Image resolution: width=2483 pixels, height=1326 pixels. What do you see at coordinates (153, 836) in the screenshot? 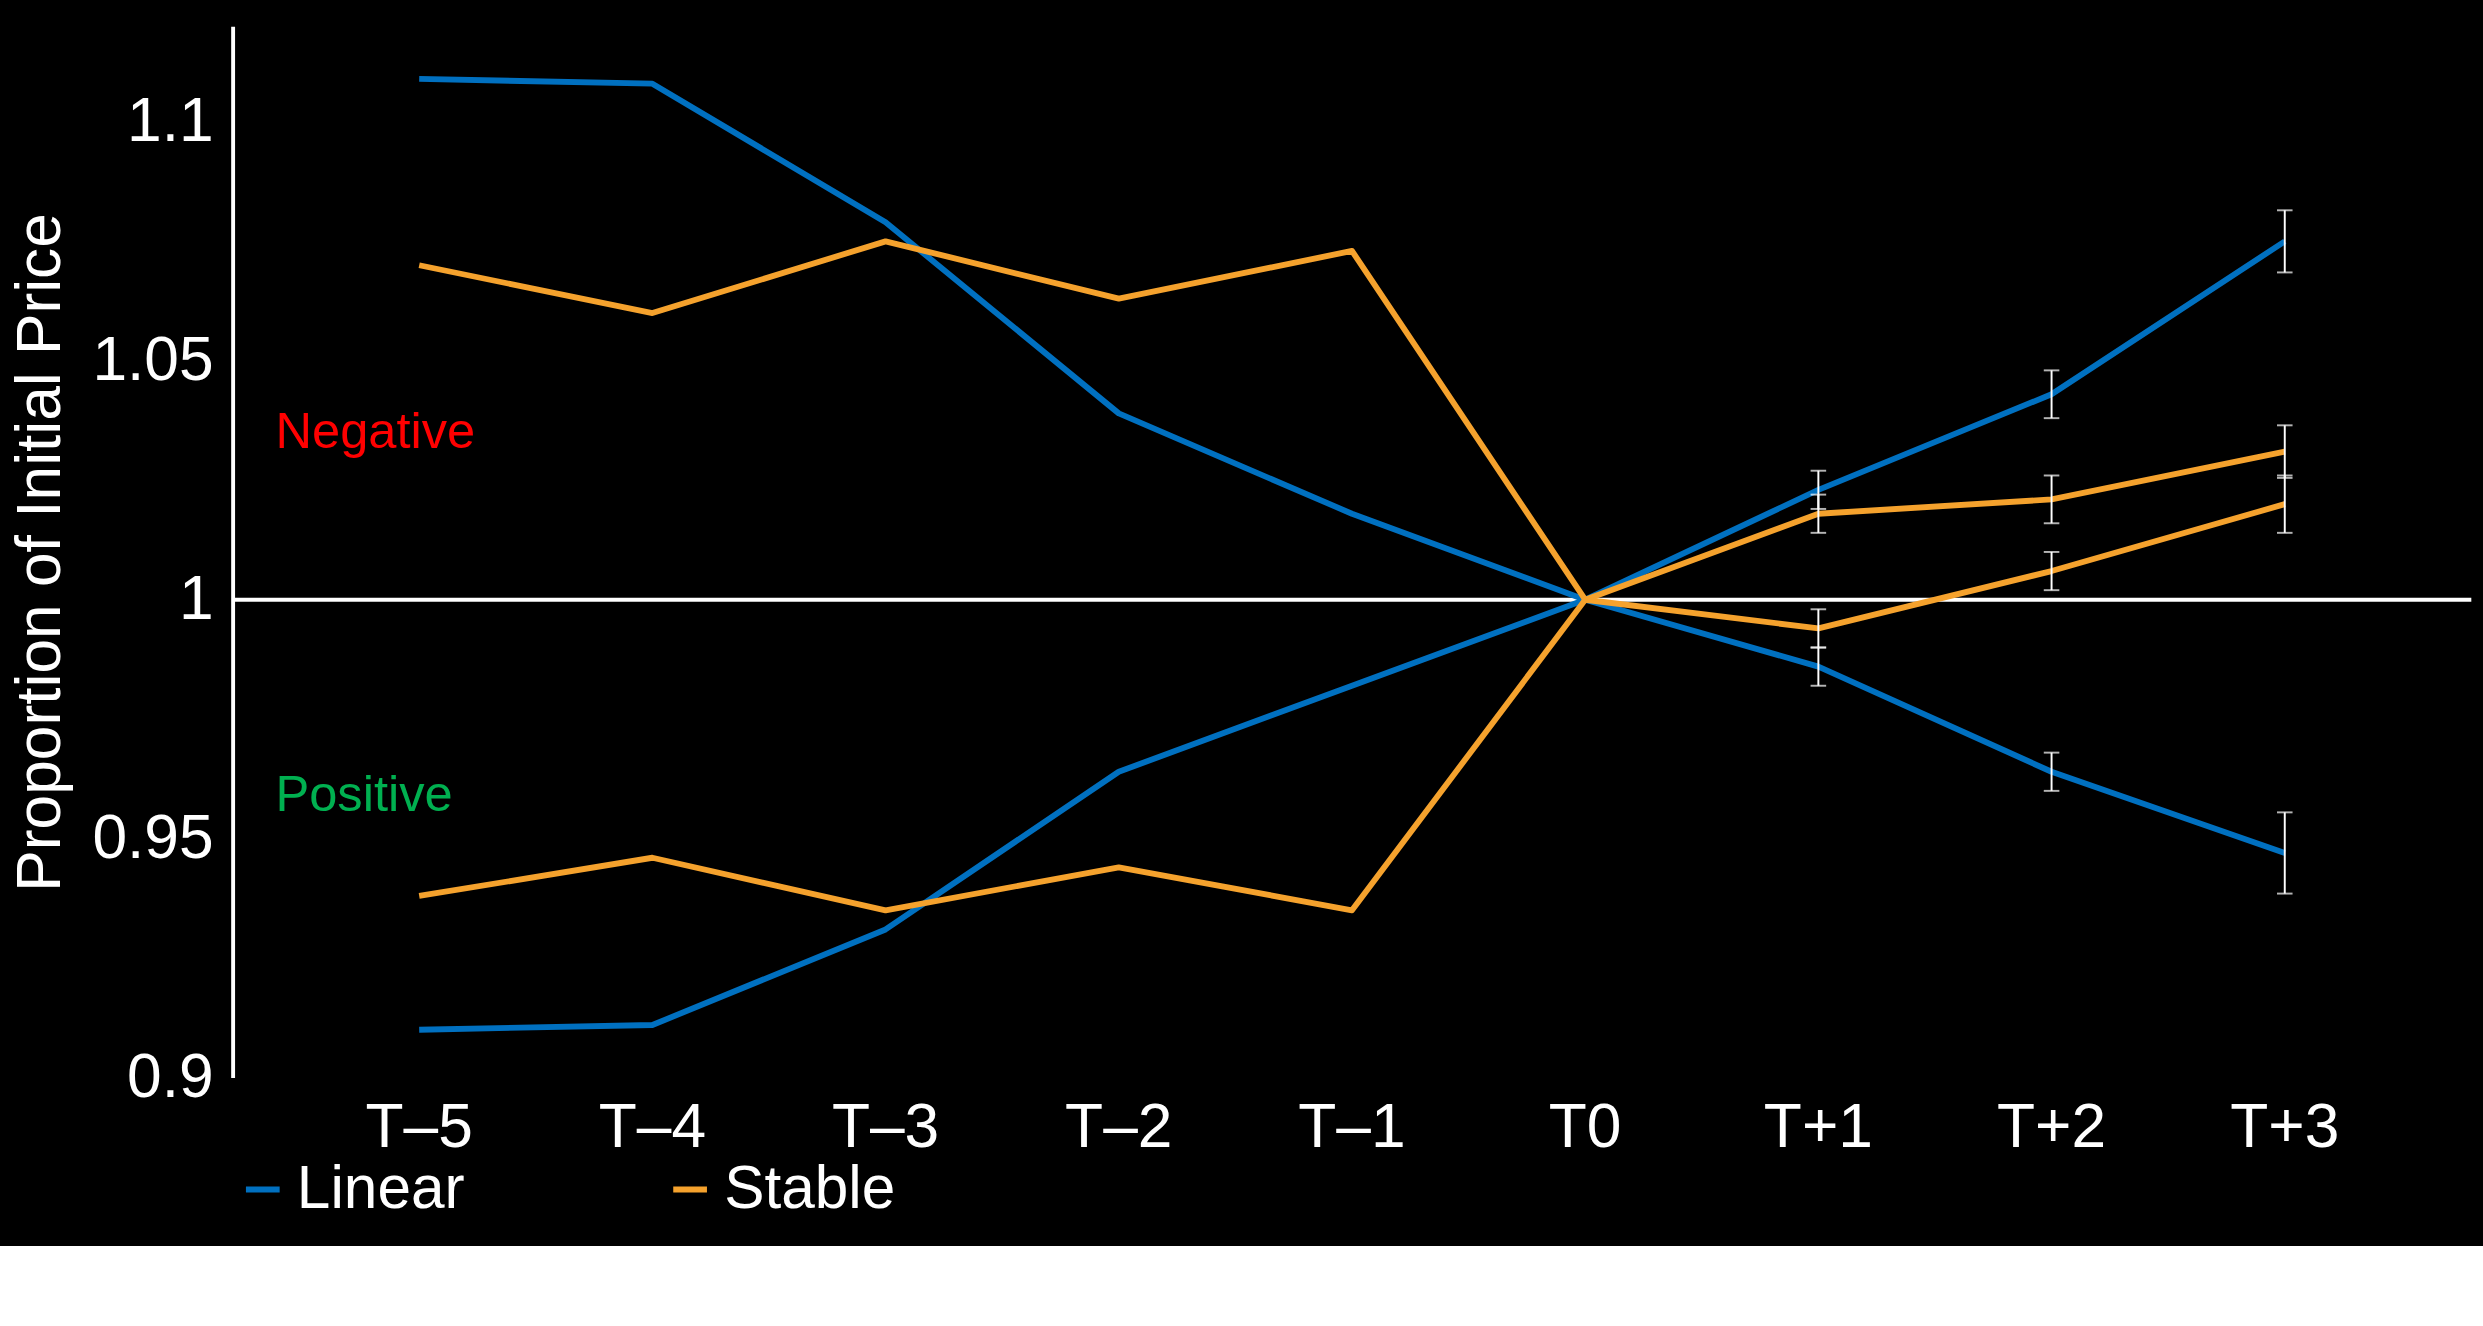
I see `y-tick-label: 0.95` at bounding box center [153, 836].